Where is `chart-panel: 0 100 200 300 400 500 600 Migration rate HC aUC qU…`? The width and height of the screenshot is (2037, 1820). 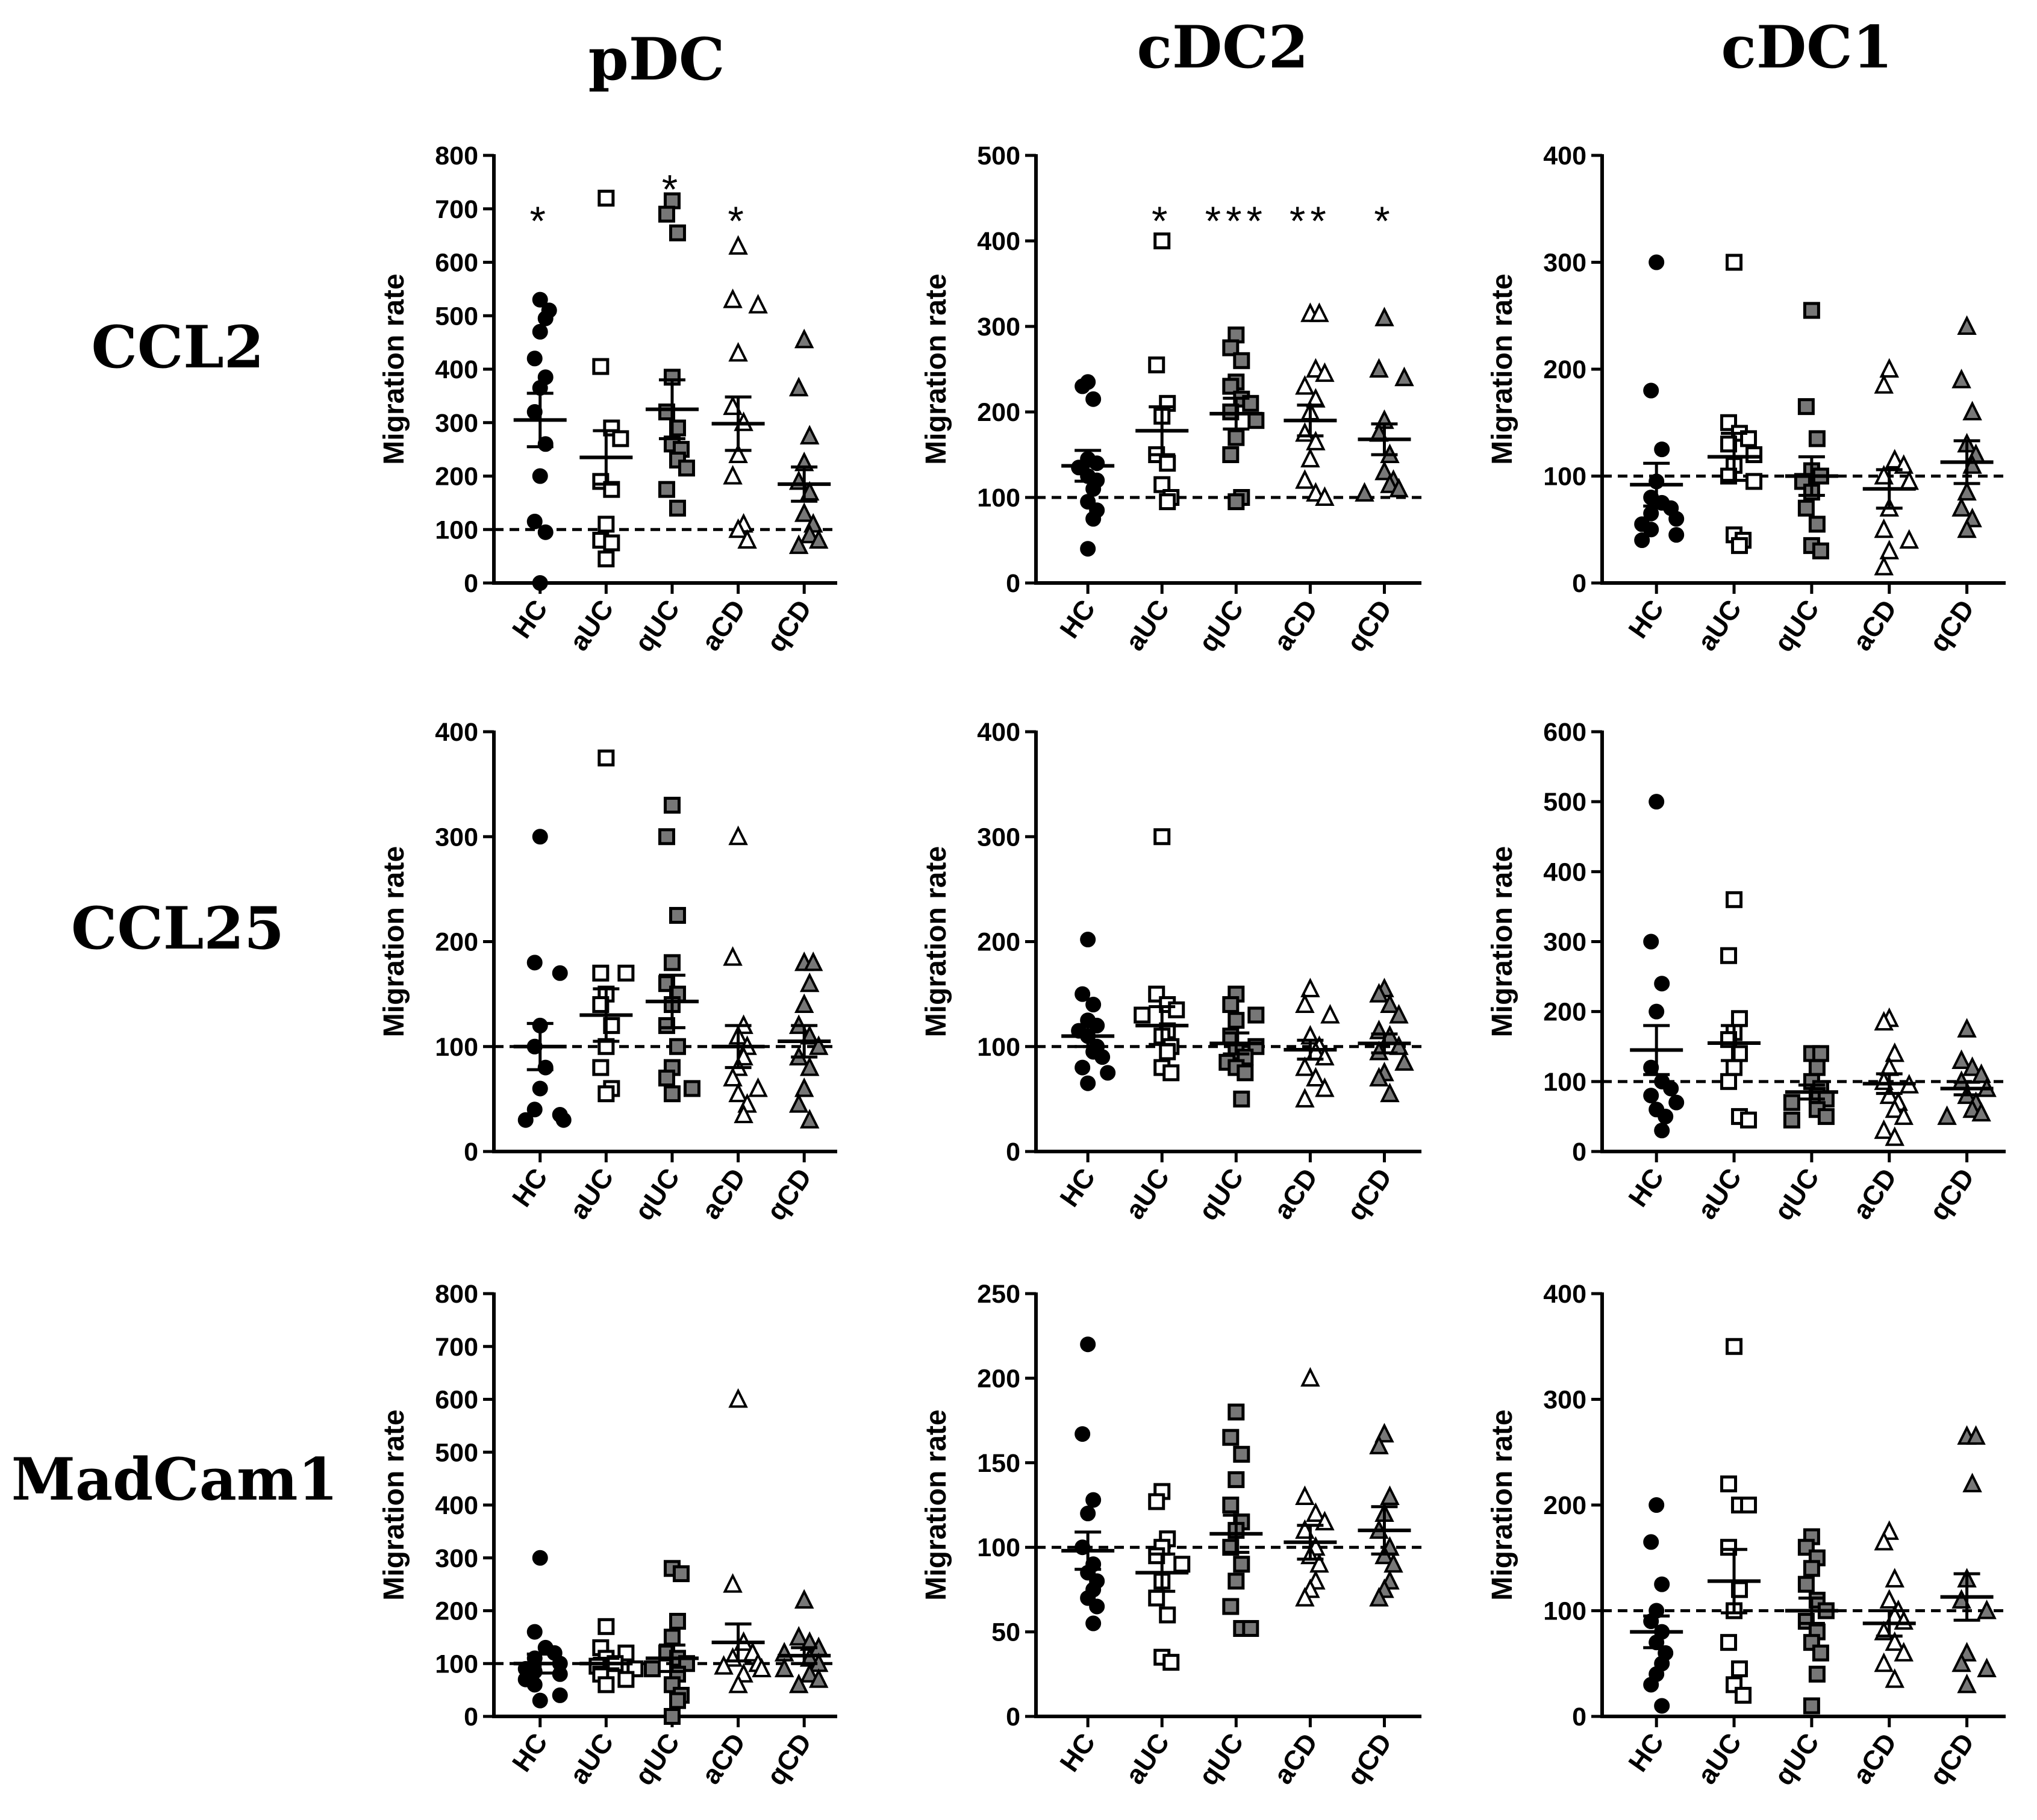
chart-panel: 0 100 200 300 400 500 600 Migration rate HC aUC qU… is located at coordinates (1746, 972).